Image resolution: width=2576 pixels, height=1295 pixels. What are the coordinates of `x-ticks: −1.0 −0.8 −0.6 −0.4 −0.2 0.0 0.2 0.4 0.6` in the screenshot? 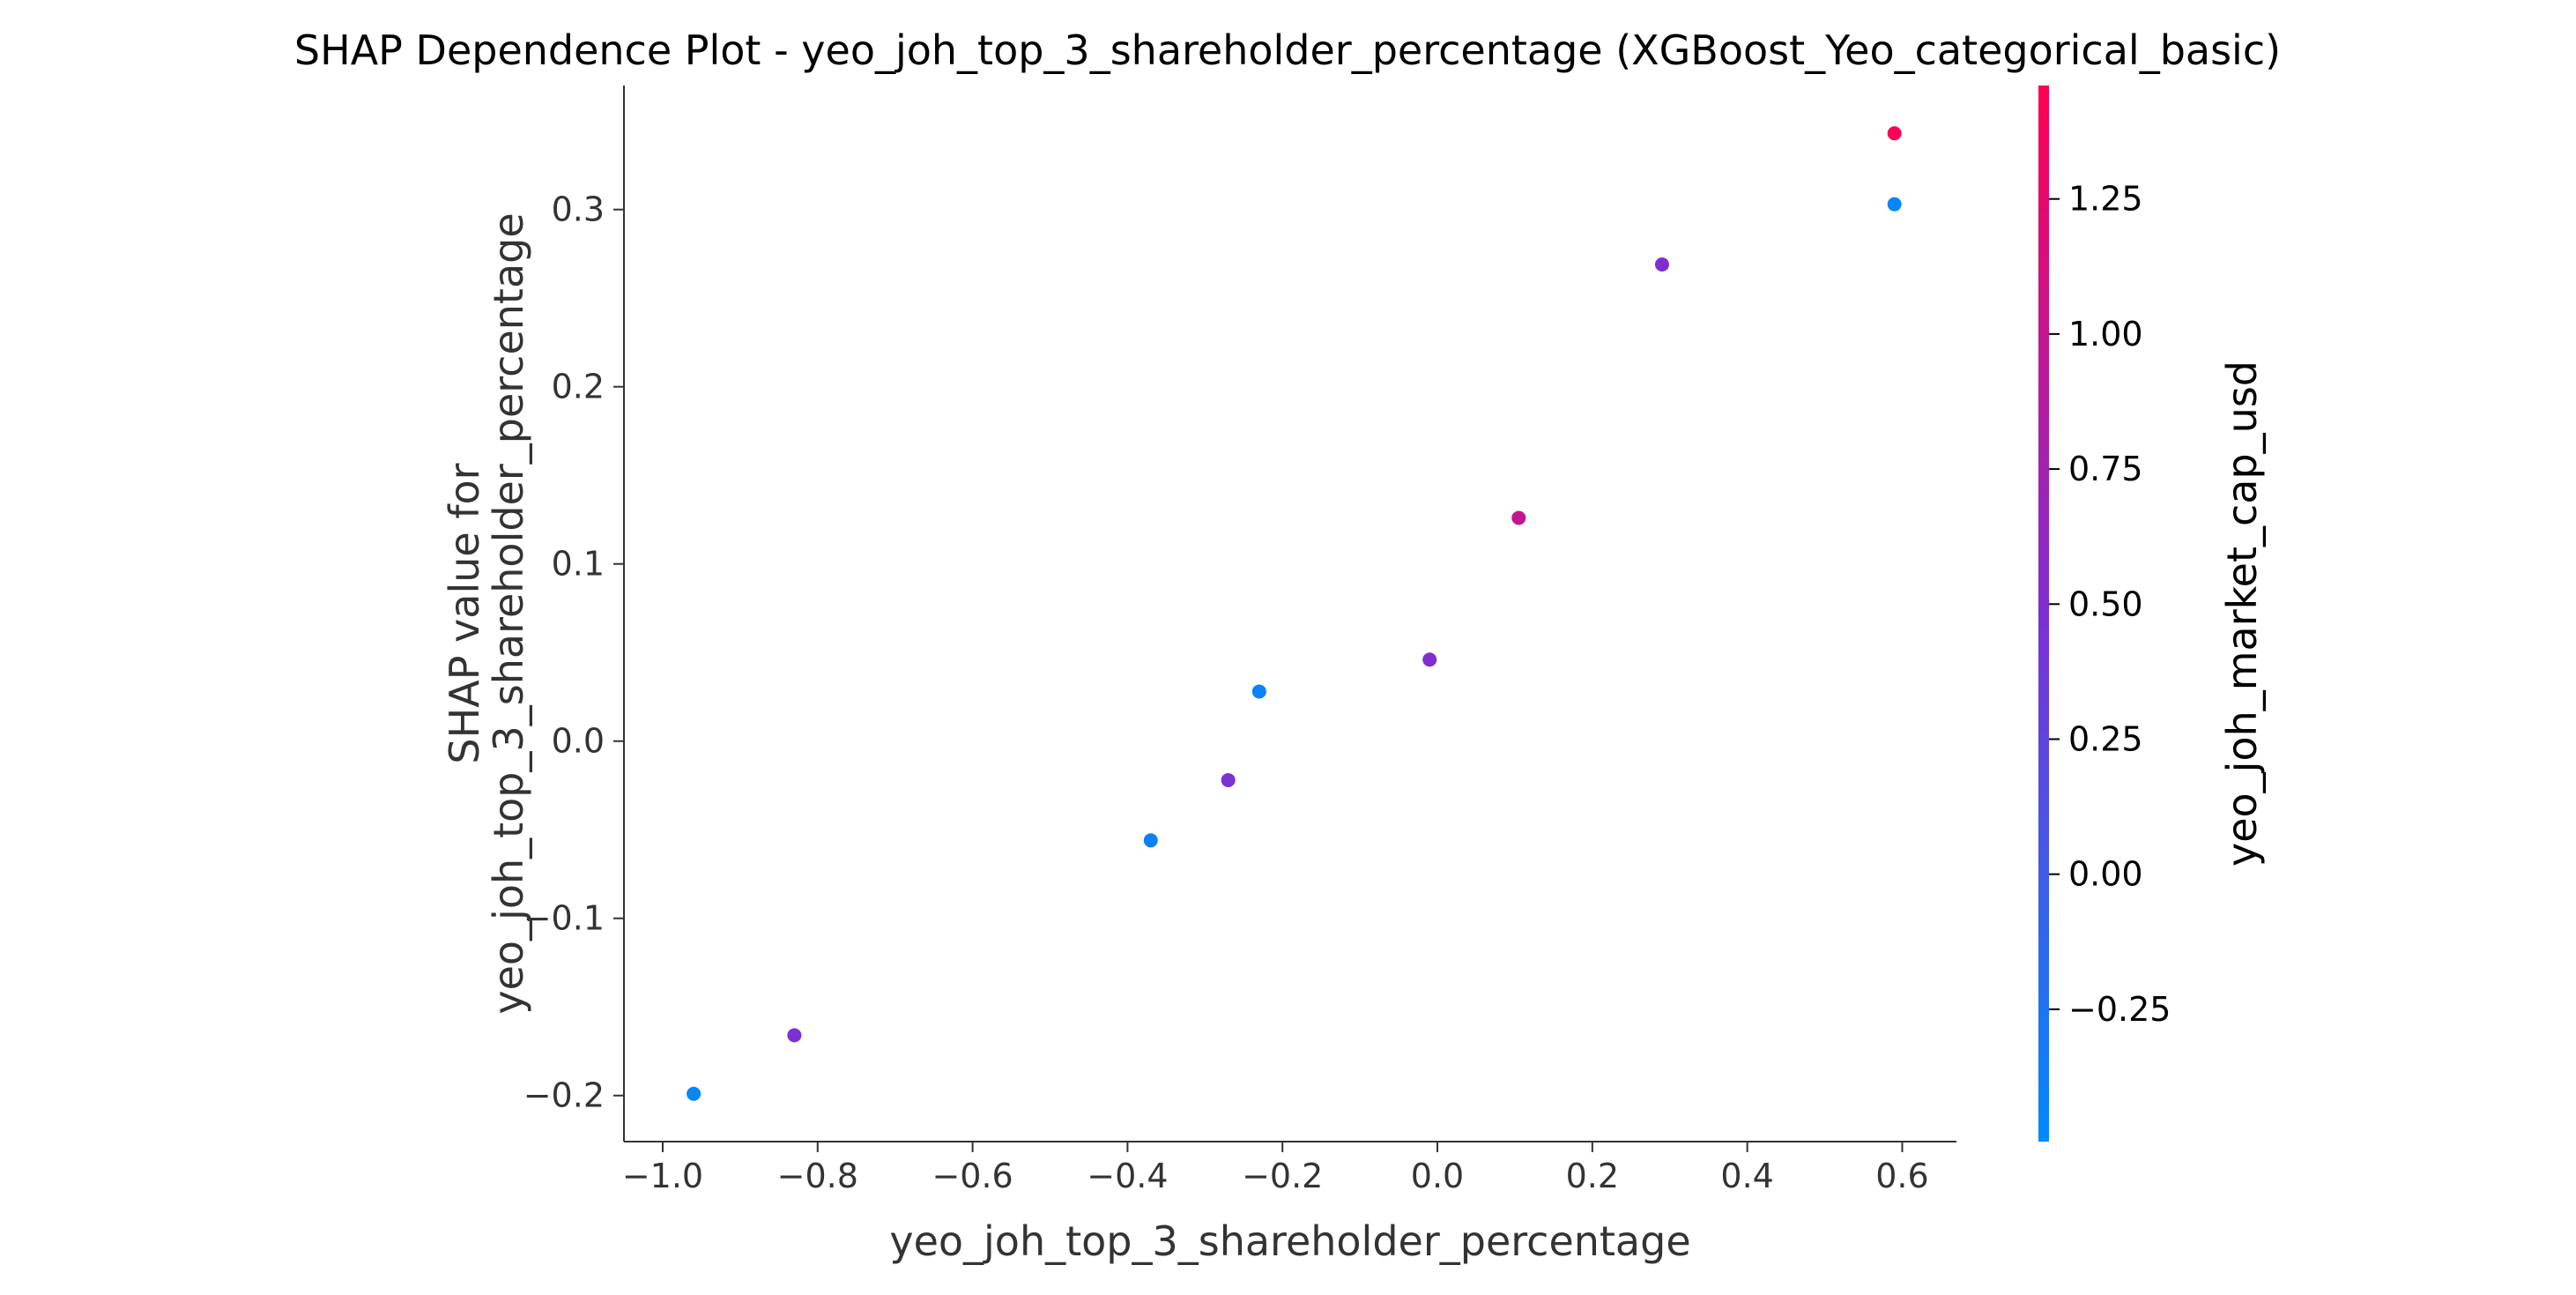 It's located at (1275, 1169).